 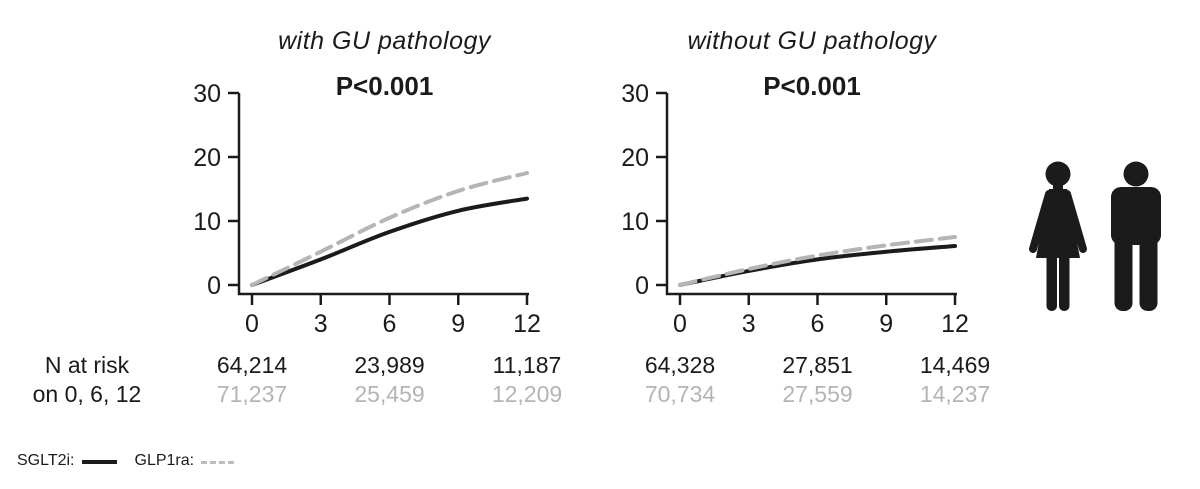 I want to click on n-at-risk-sublabel: on 0, 6, 12, so click(x=87, y=394).